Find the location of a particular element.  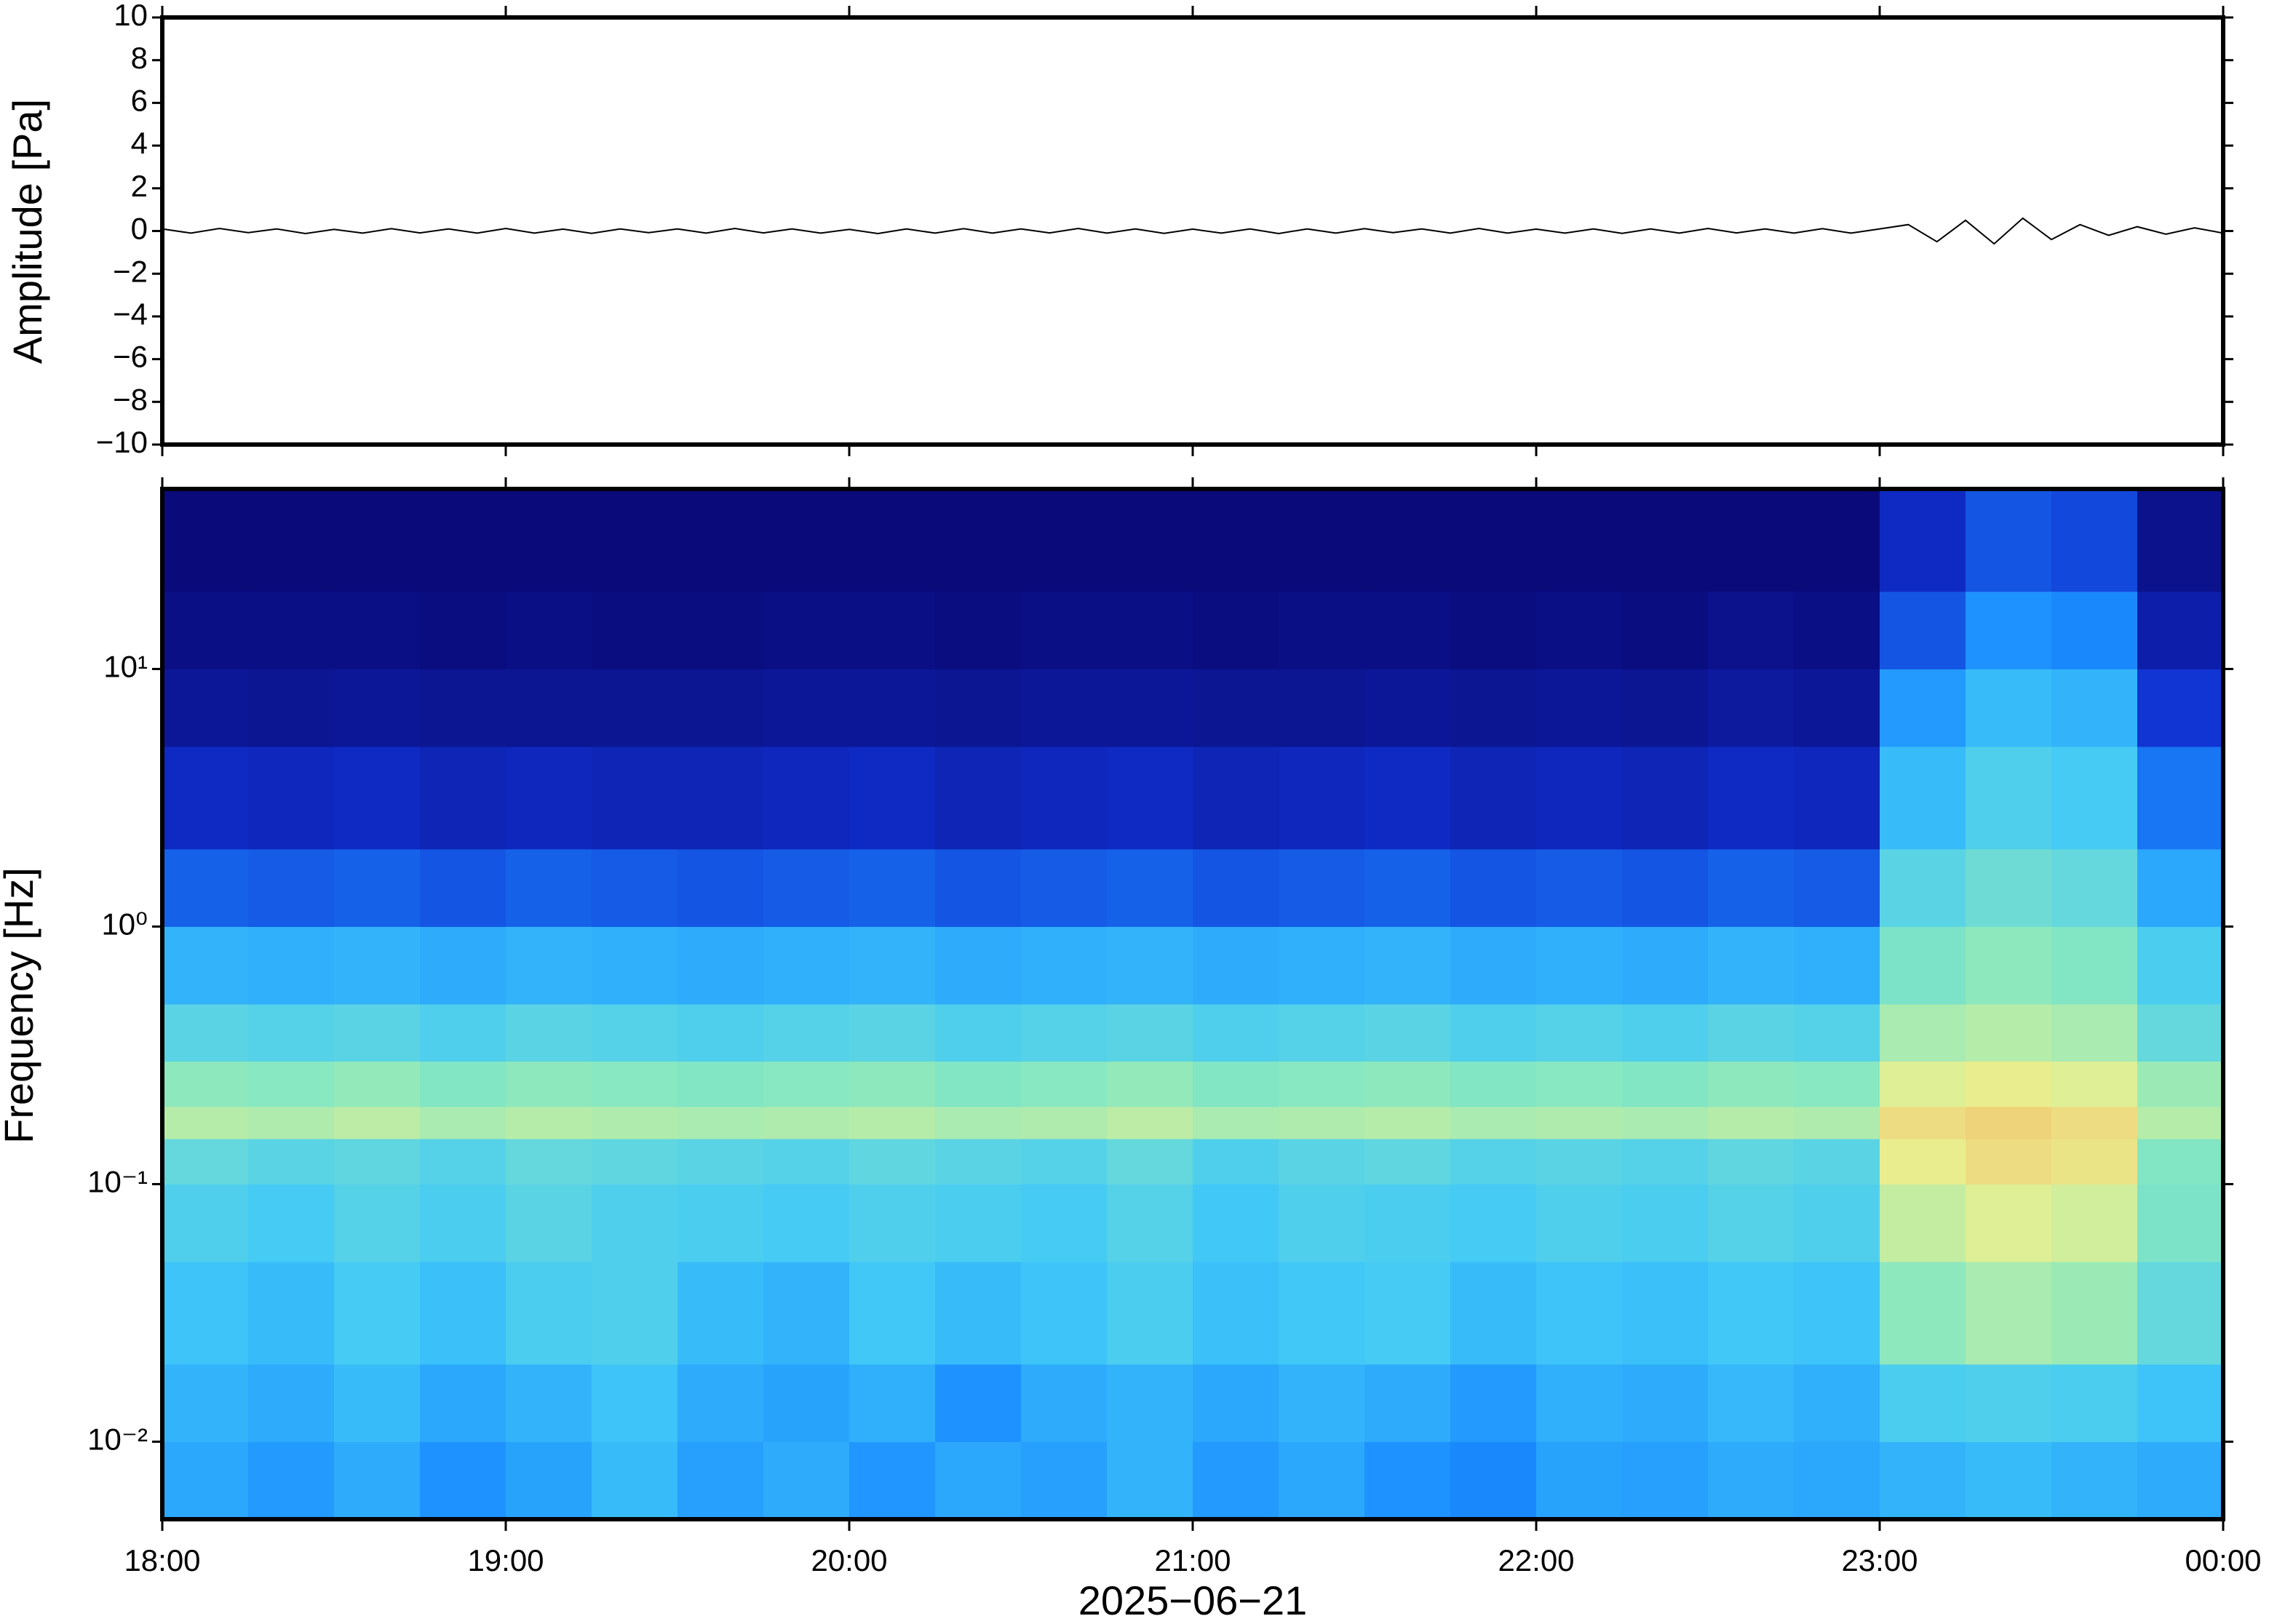

y-tick-label: 10⁻¹ is located at coordinates (118, 1182).